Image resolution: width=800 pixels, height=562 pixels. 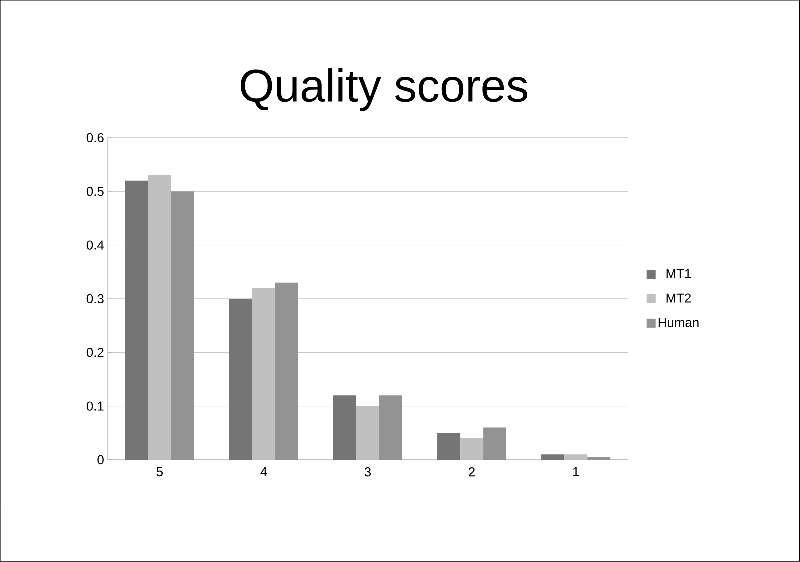 What do you see at coordinates (679, 298) in the screenshot?
I see `legend-label: MT2` at bounding box center [679, 298].